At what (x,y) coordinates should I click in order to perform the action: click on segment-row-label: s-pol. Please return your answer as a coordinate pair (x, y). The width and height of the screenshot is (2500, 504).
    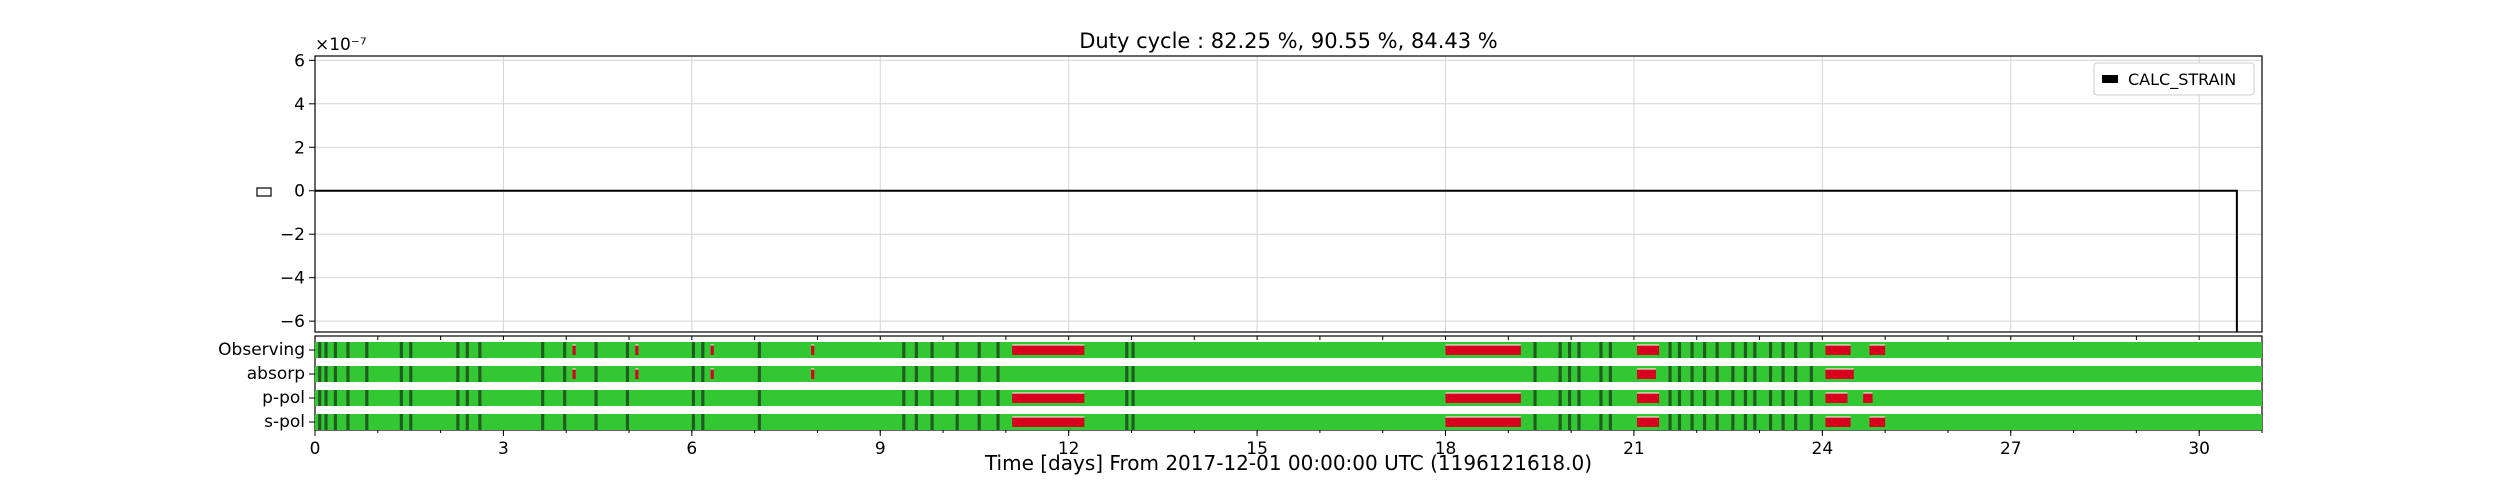
    Looking at the image, I should click on (284, 422).